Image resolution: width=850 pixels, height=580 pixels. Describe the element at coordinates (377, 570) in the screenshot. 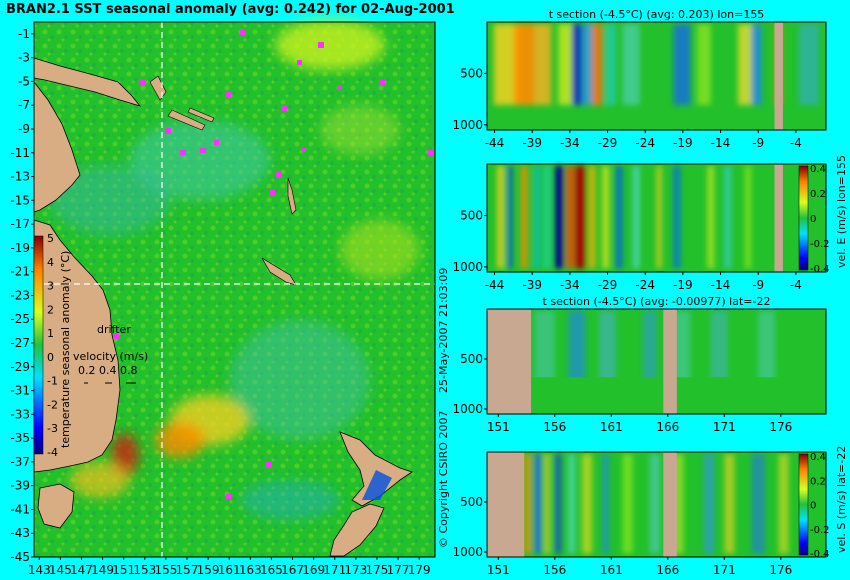

I see `map-x-tick-label: 175` at that location.